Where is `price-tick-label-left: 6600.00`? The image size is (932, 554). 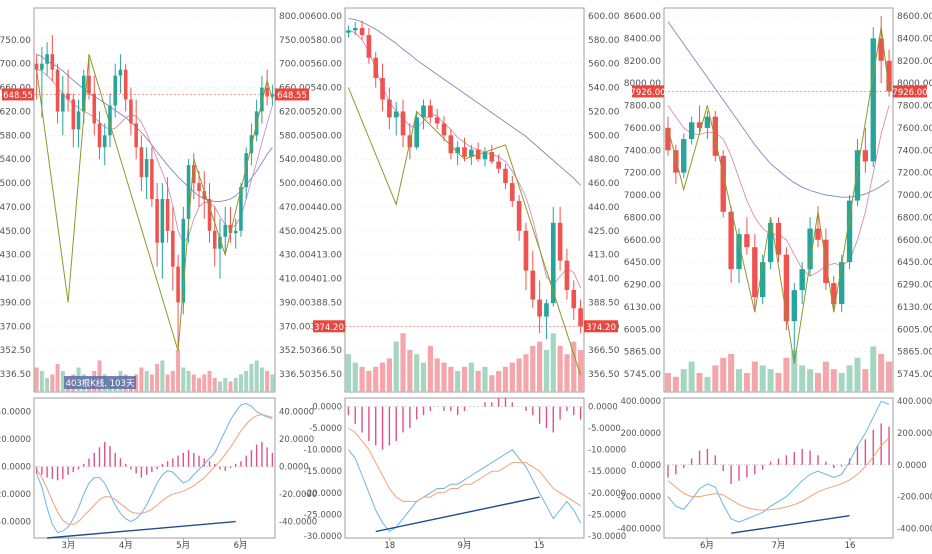
price-tick-label-left: 6600.00 is located at coordinates (642, 241).